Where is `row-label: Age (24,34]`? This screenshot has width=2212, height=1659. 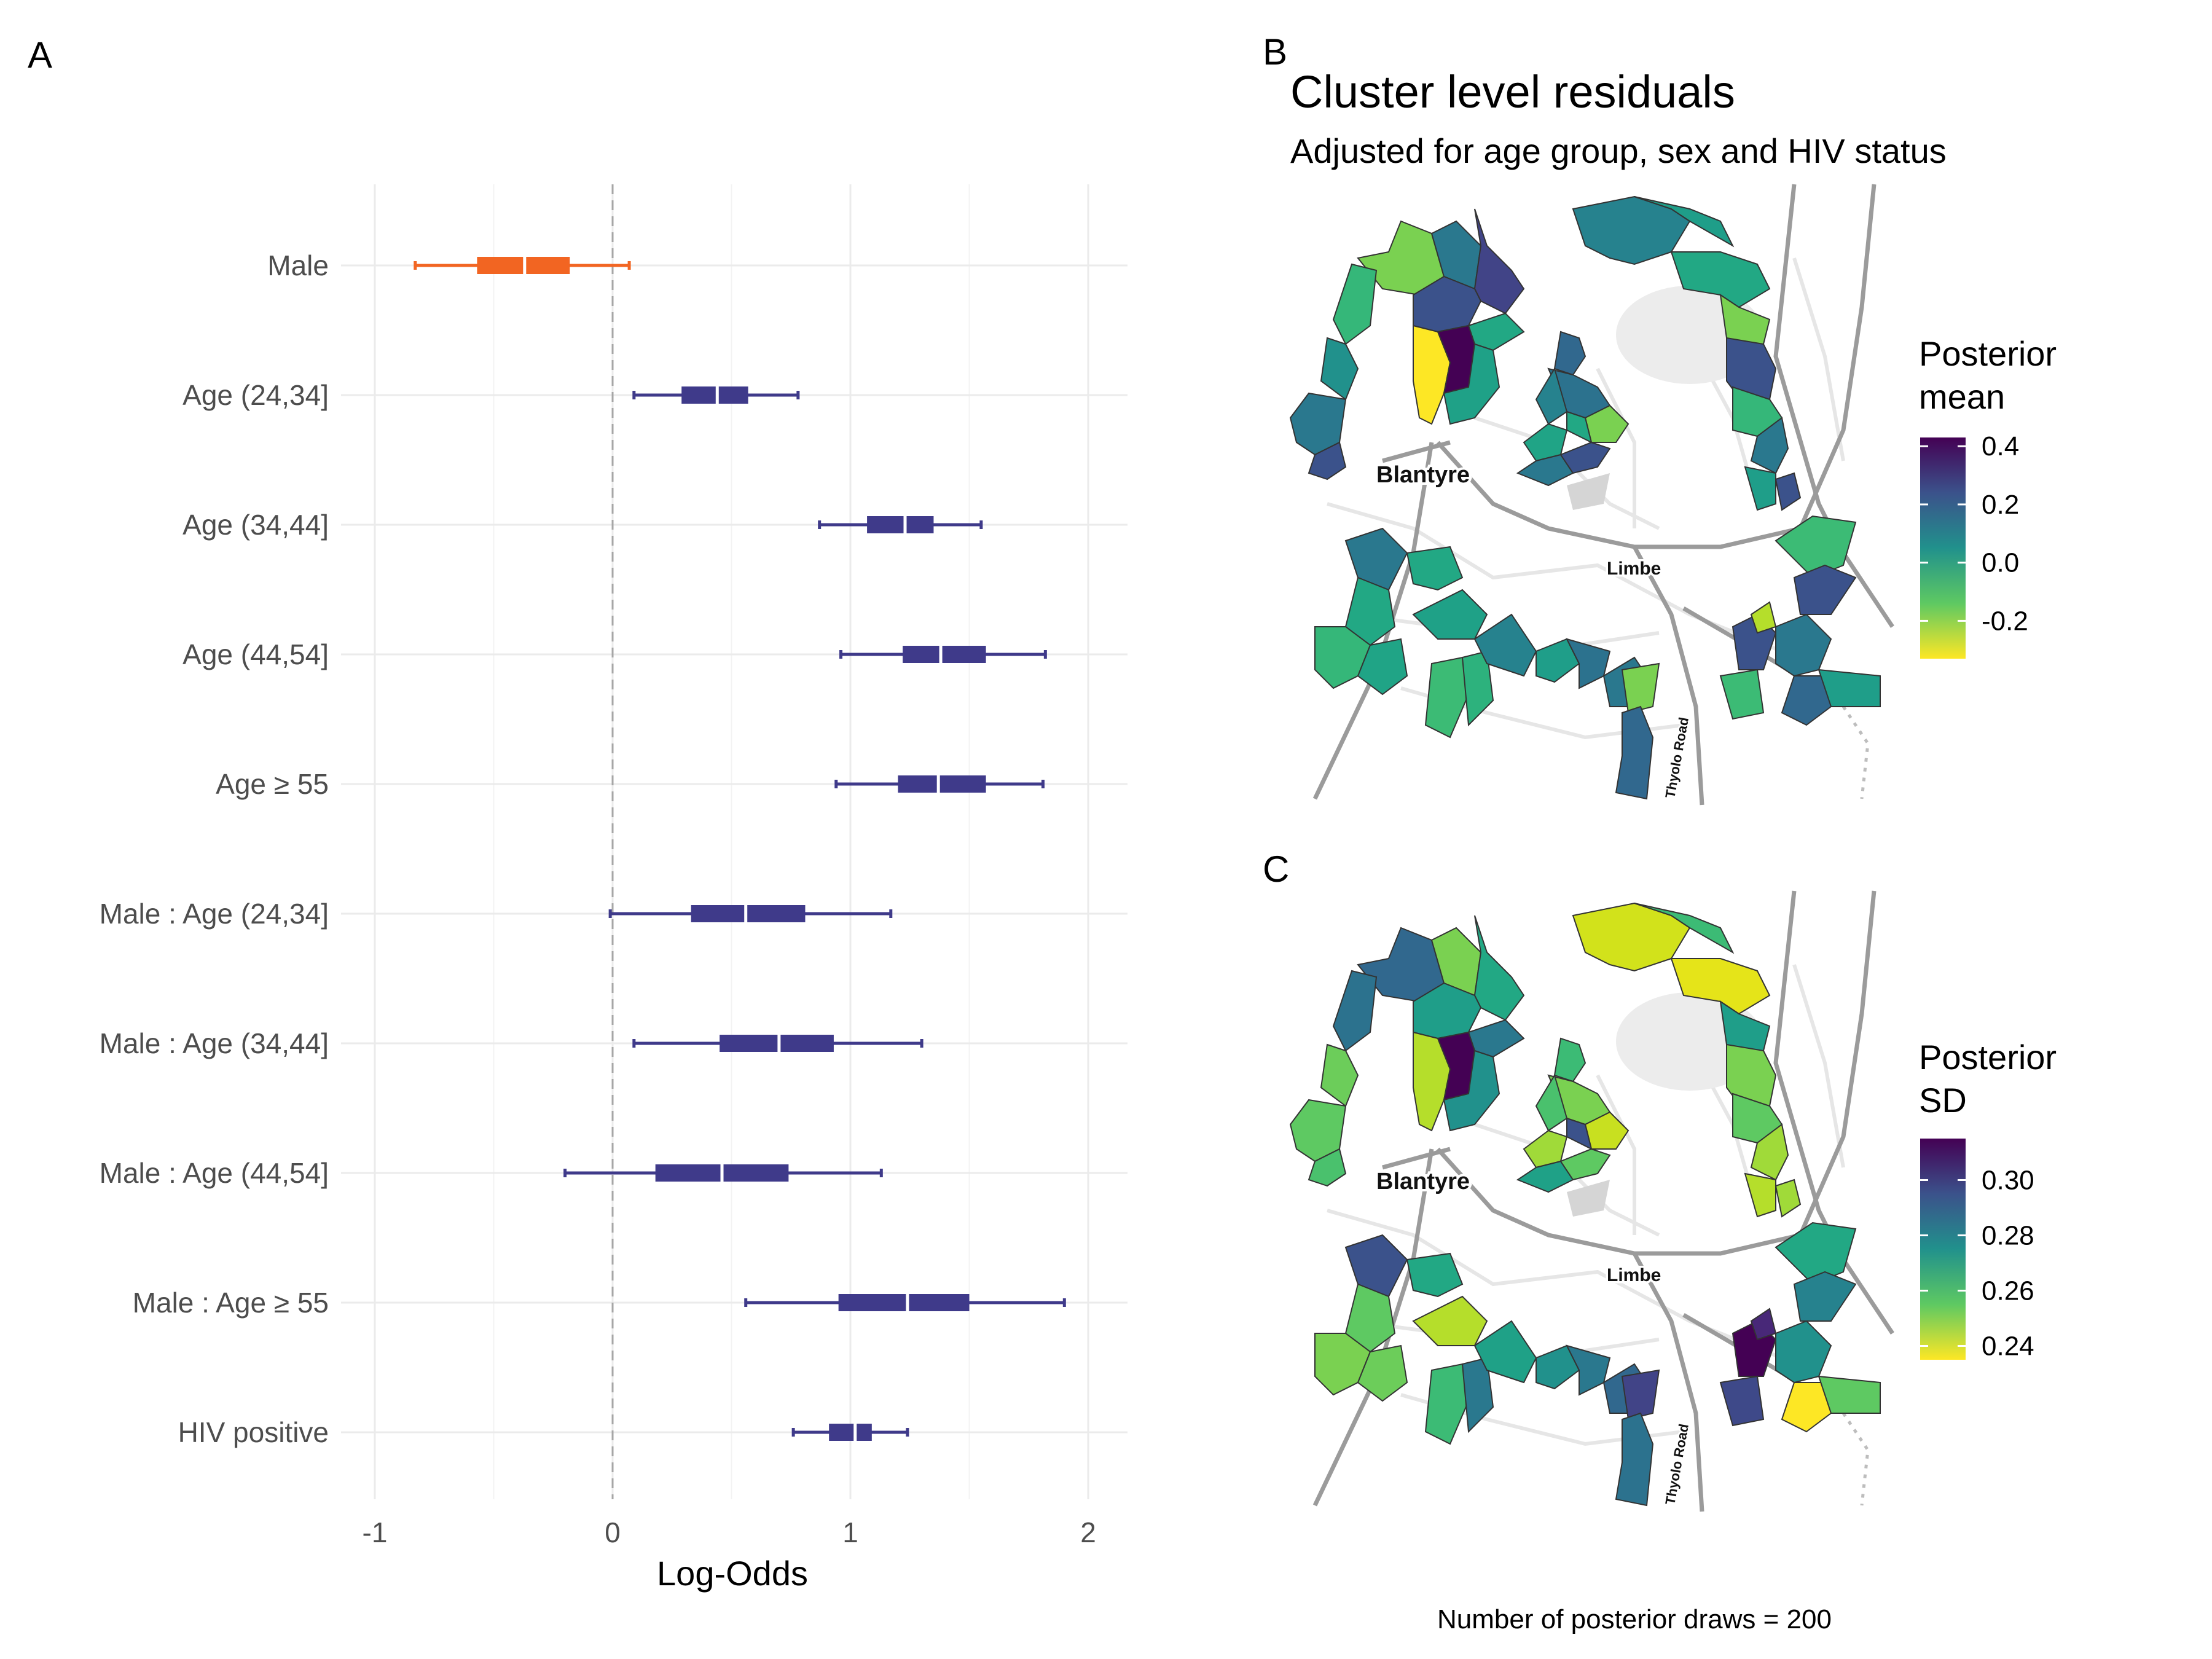 row-label: Age (24,34] is located at coordinates (255, 395).